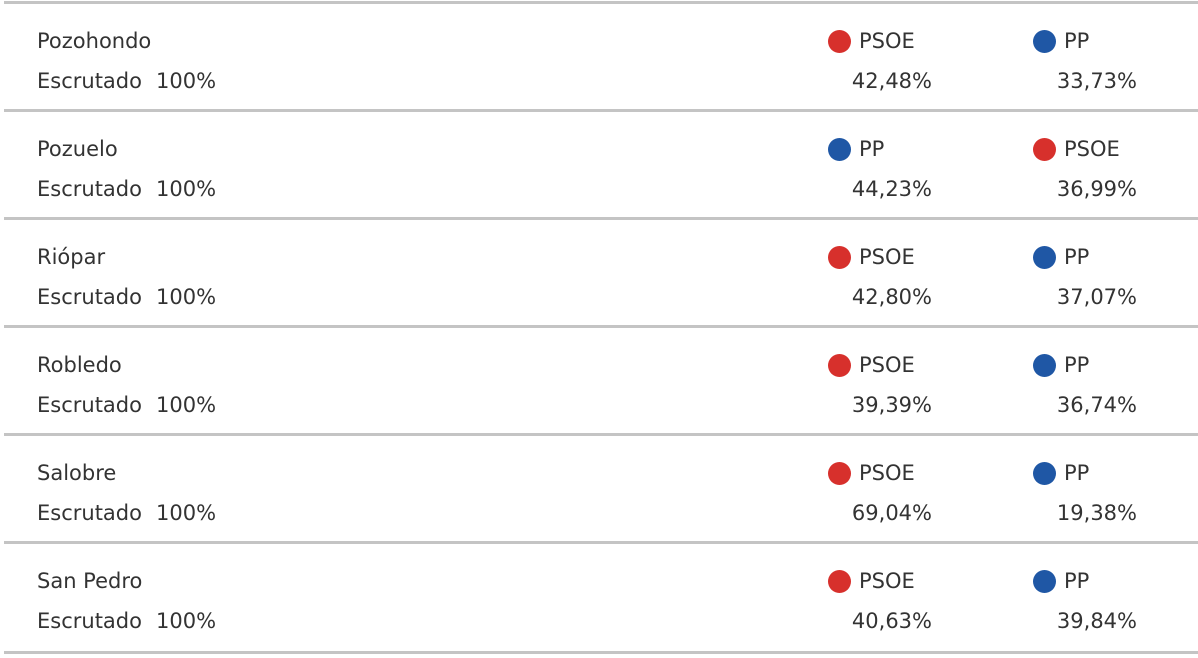 This screenshot has width=1198, height=658. What do you see at coordinates (1096, 189) in the screenshot?
I see `second-party-percentage: 36,99%` at bounding box center [1096, 189].